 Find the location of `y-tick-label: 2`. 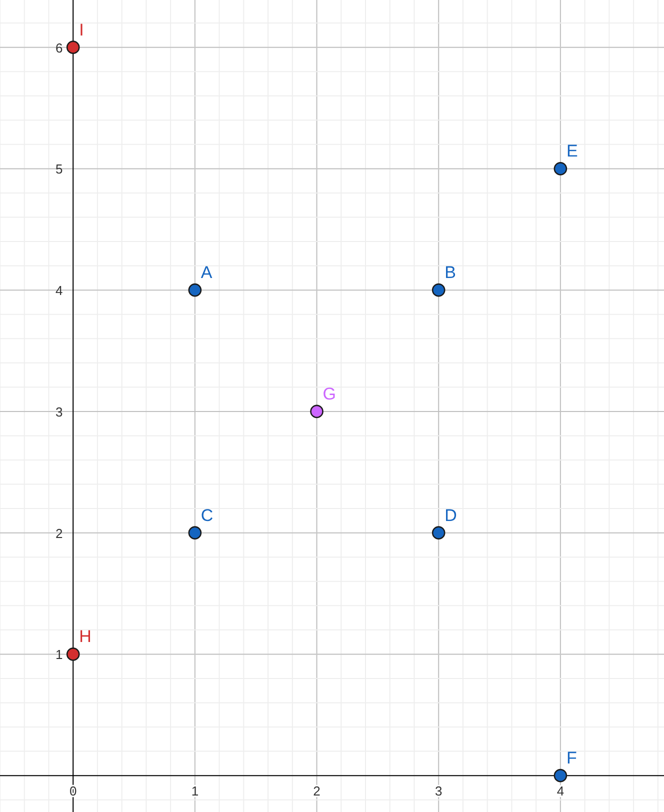

y-tick-label: 2 is located at coordinates (59, 533).